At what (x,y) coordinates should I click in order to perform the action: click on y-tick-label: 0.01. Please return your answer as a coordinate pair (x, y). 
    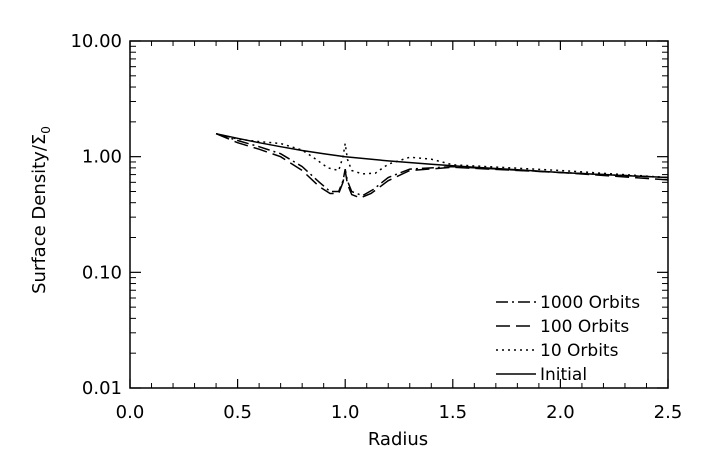
    Looking at the image, I should click on (102, 388).